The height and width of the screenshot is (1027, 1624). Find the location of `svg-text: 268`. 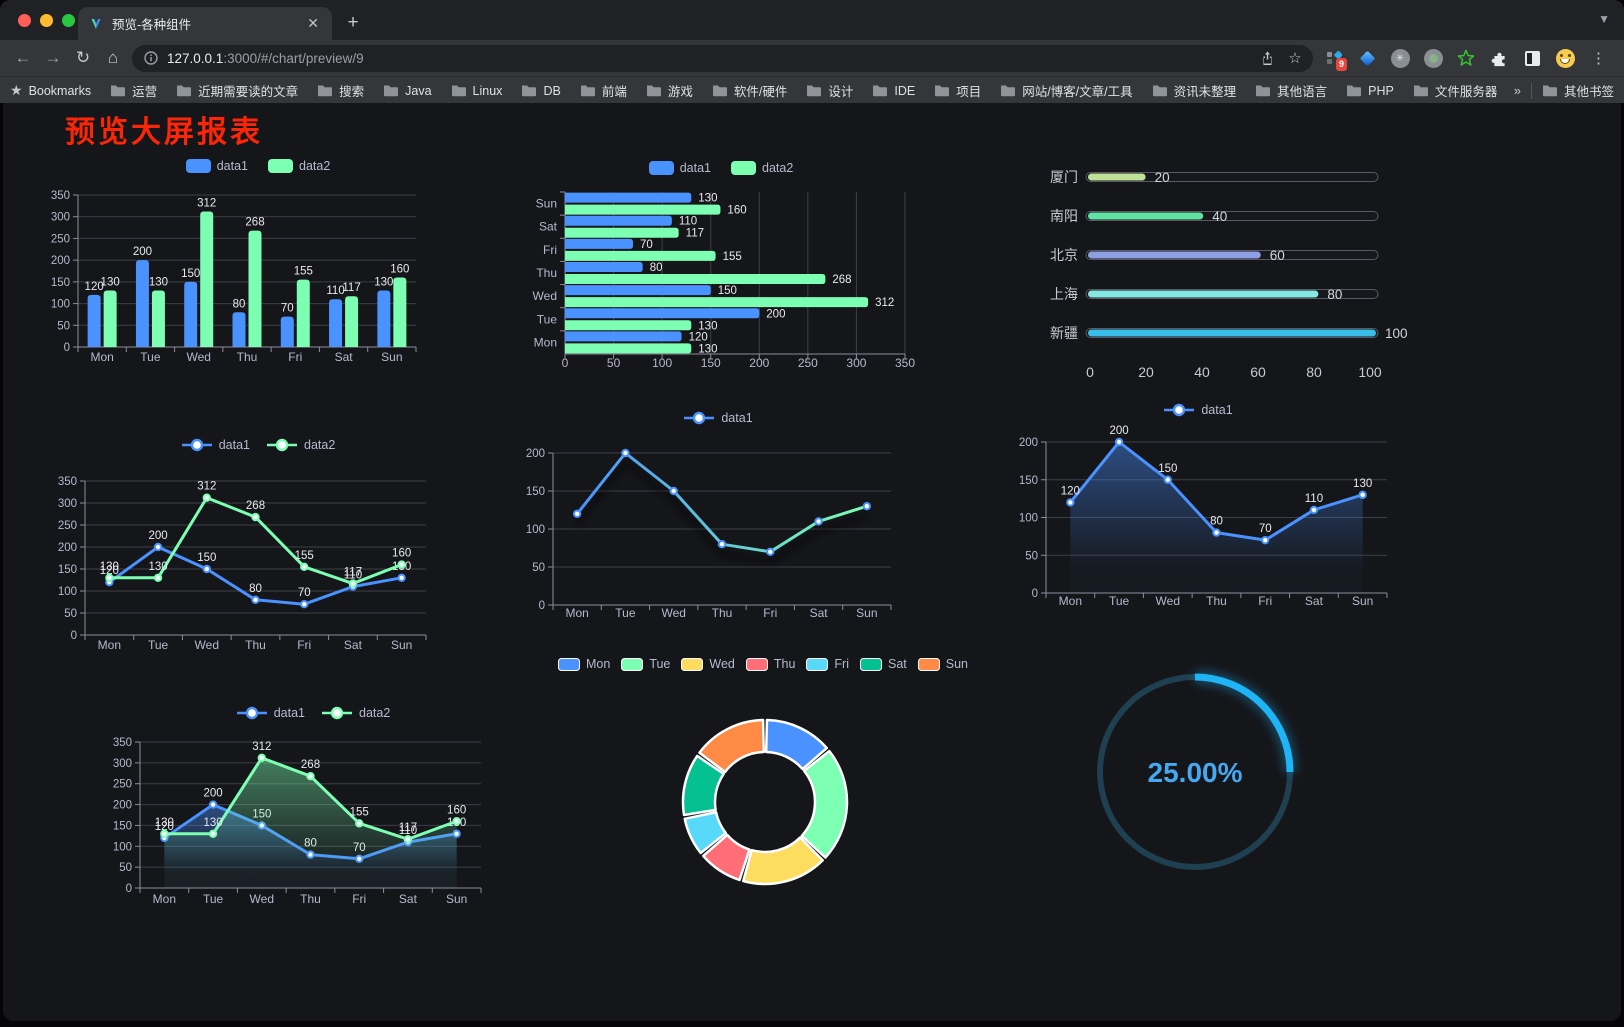

svg-text: 268 is located at coordinates (255, 506).